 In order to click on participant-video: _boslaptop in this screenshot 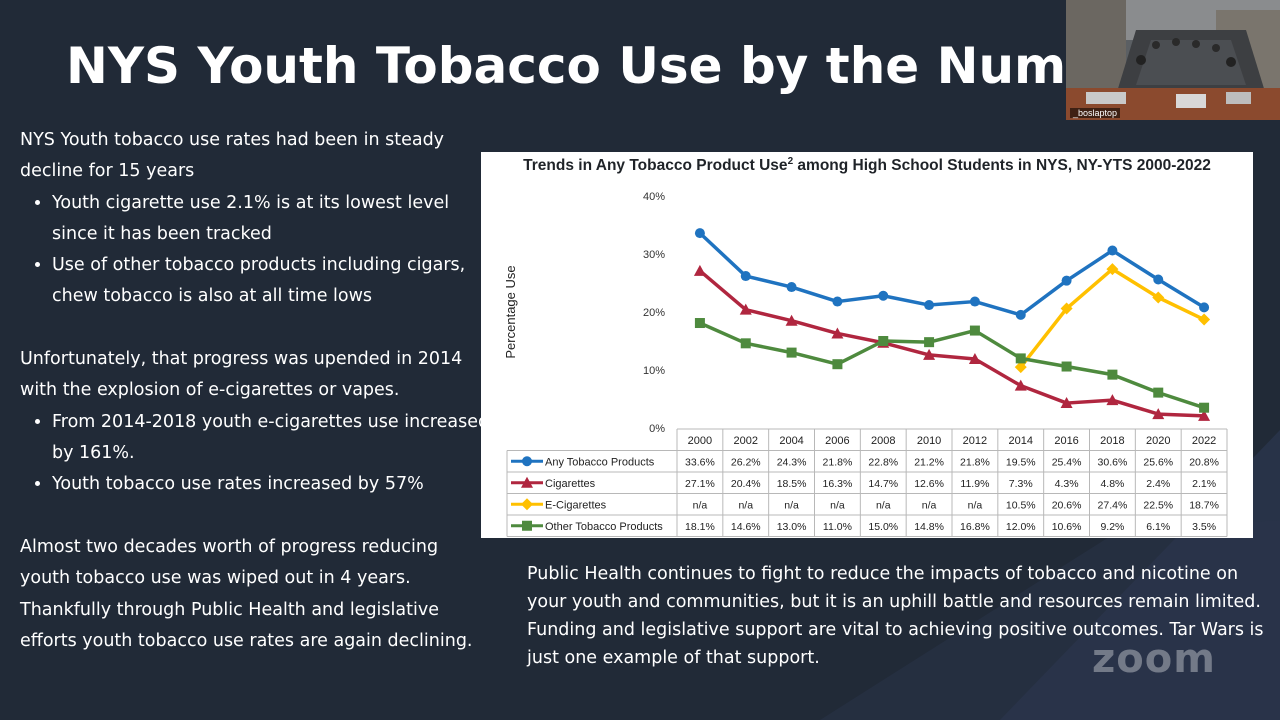, I will do `click(1173, 60)`.